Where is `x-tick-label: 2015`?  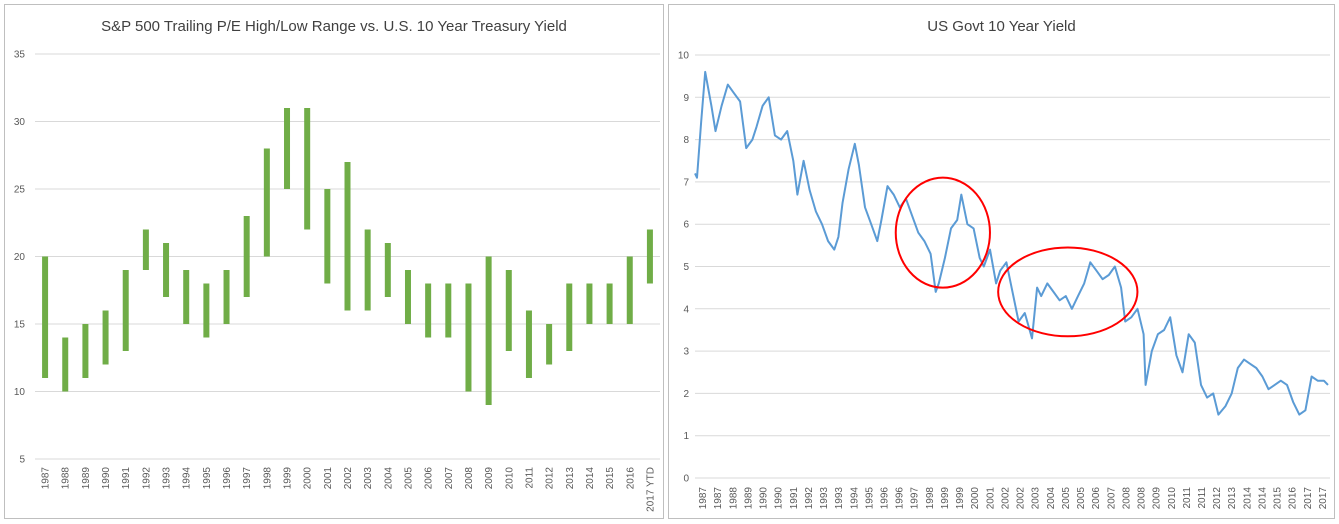
x-tick-label: 2015 is located at coordinates (610, 478).